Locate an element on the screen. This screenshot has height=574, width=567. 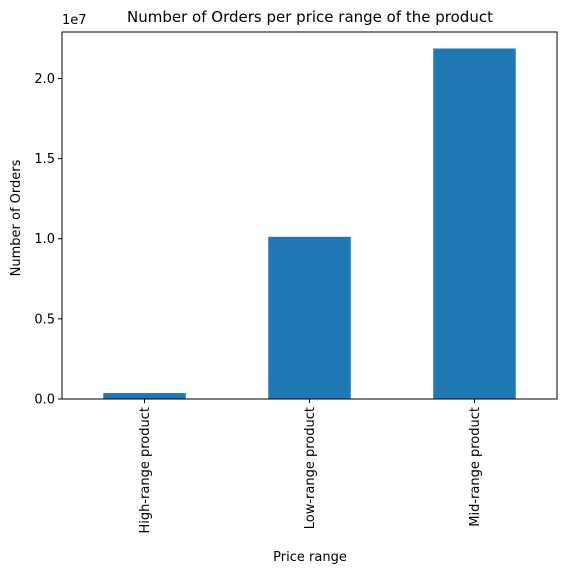
x-tick-label: Low-range product is located at coordinates (310, 468).